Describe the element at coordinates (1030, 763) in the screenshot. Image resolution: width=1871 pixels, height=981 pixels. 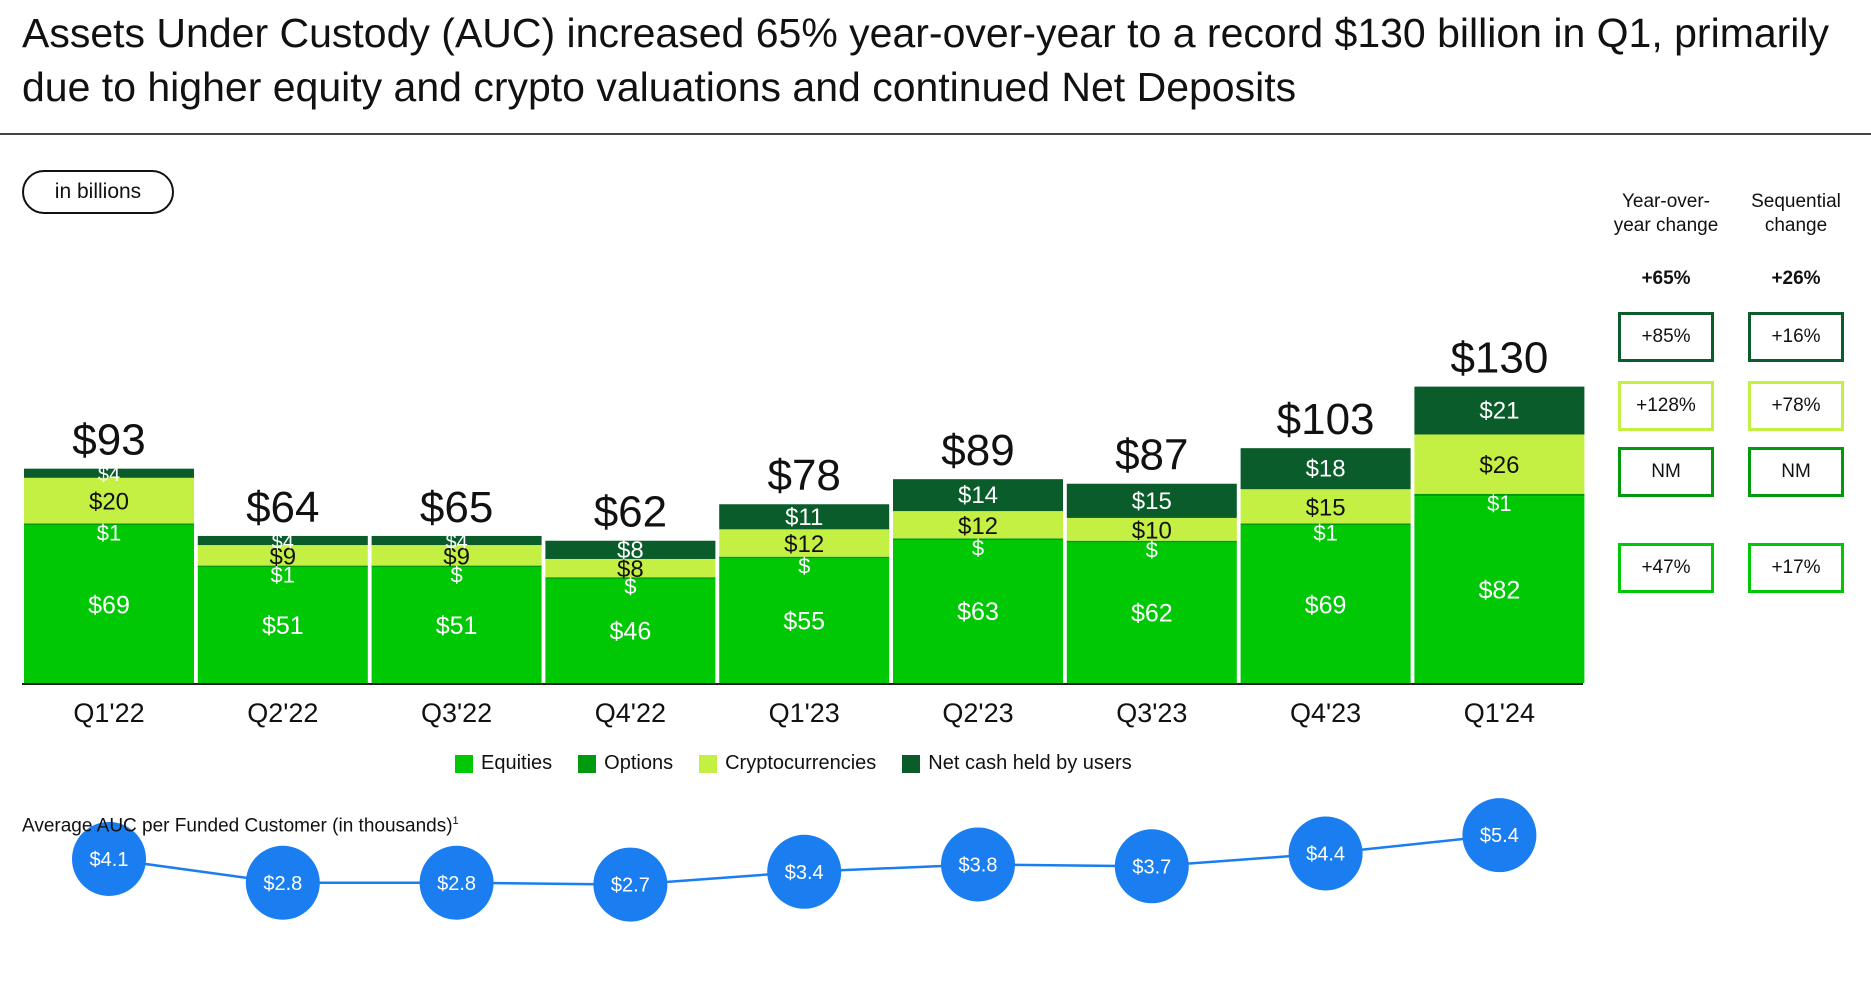
I see `legend-label-cash: Net cash held by users` at that location.